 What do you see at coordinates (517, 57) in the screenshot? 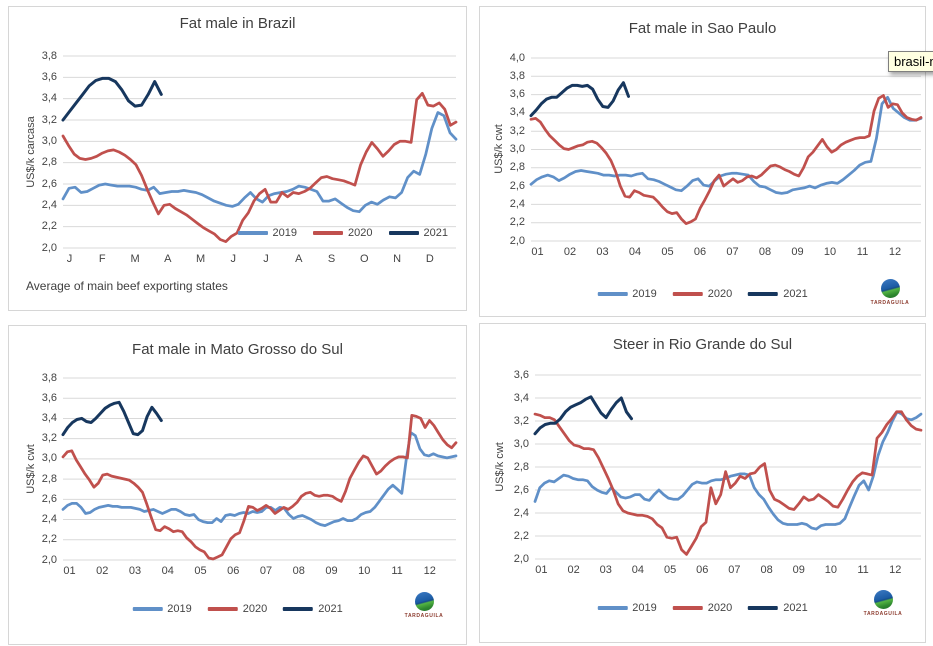
I see `y-tick-label: 4,0` at bounding box center [517, 57].